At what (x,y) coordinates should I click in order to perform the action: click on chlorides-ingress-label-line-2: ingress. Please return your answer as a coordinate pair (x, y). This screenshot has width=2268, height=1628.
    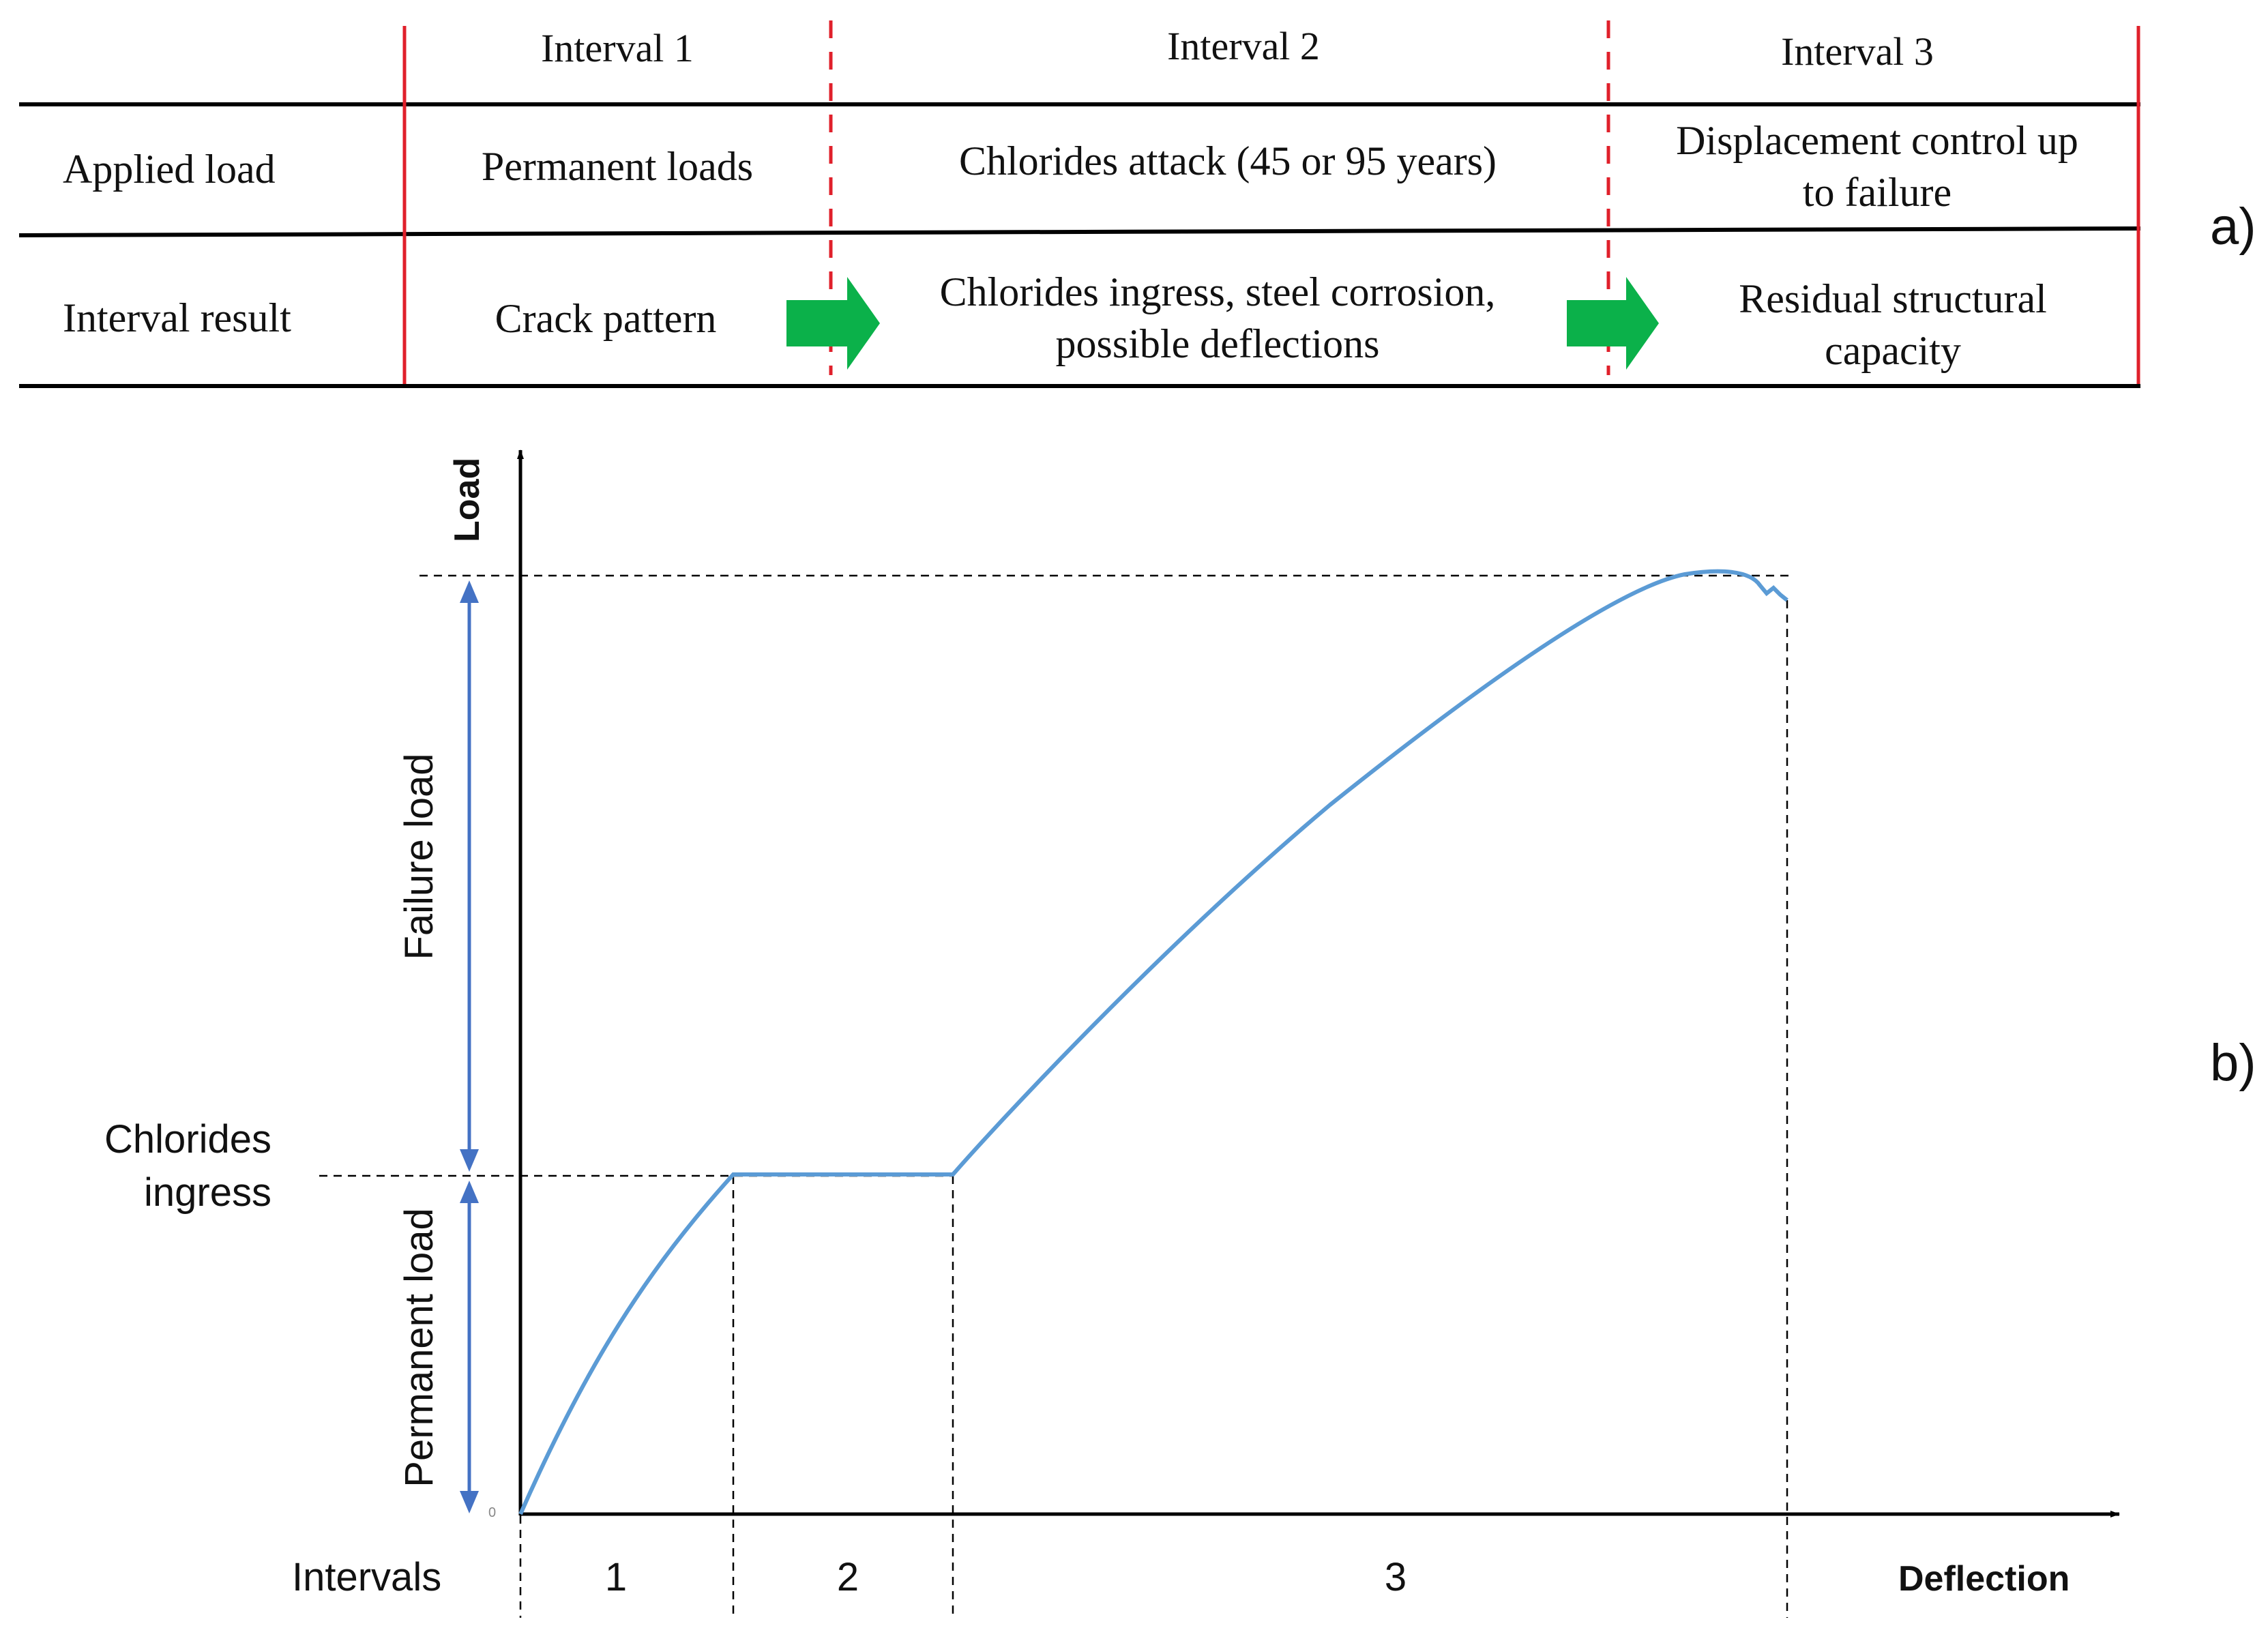
    Looking at the image, I should click on (208, 1193).